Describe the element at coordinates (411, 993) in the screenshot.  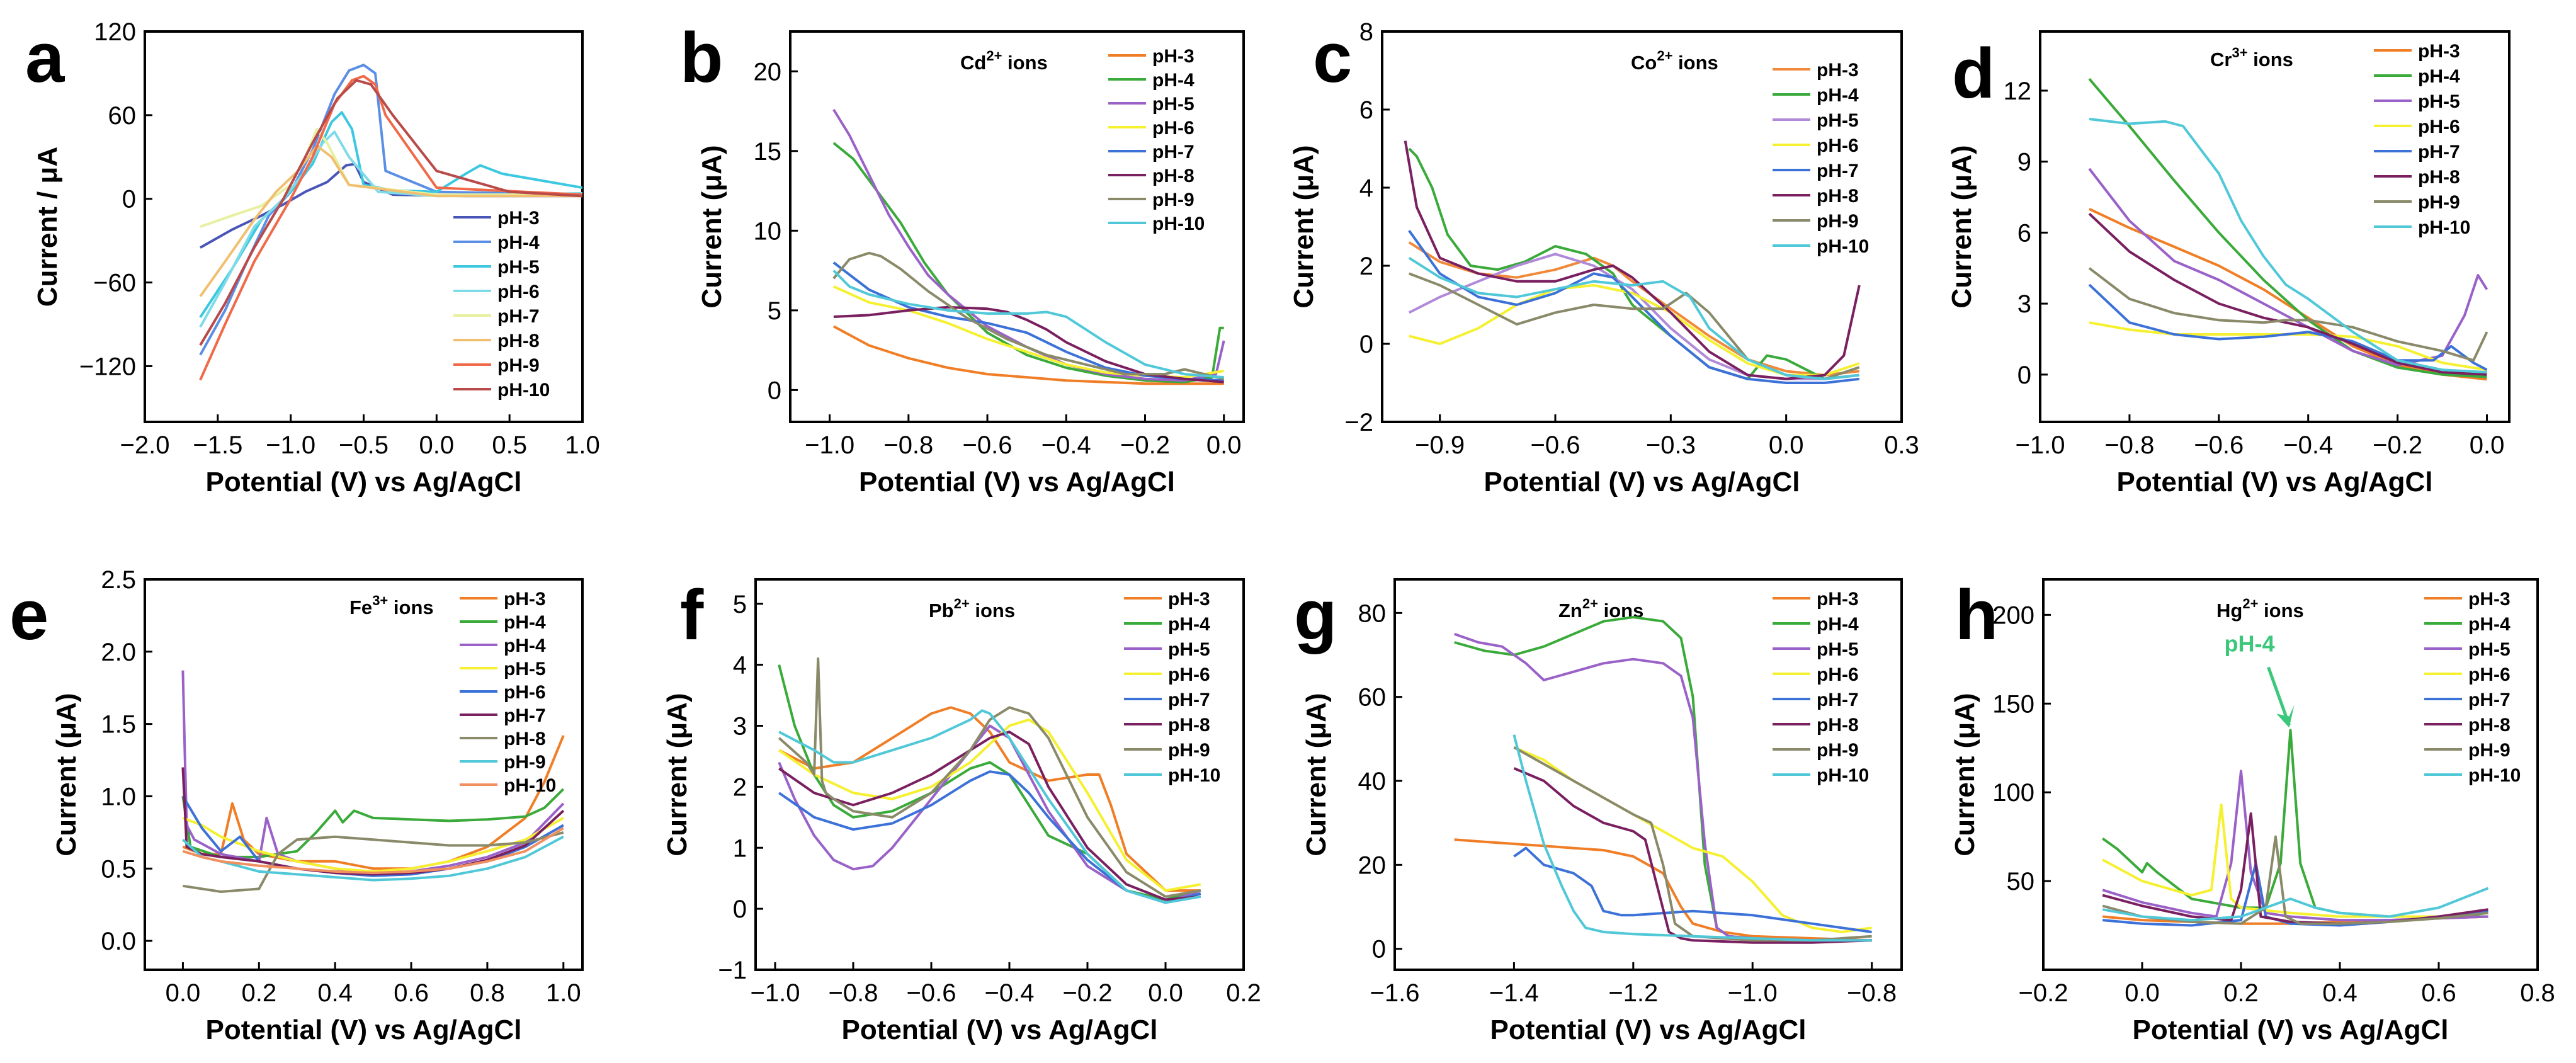
I see `x-tick-label: 0.6` at that location.